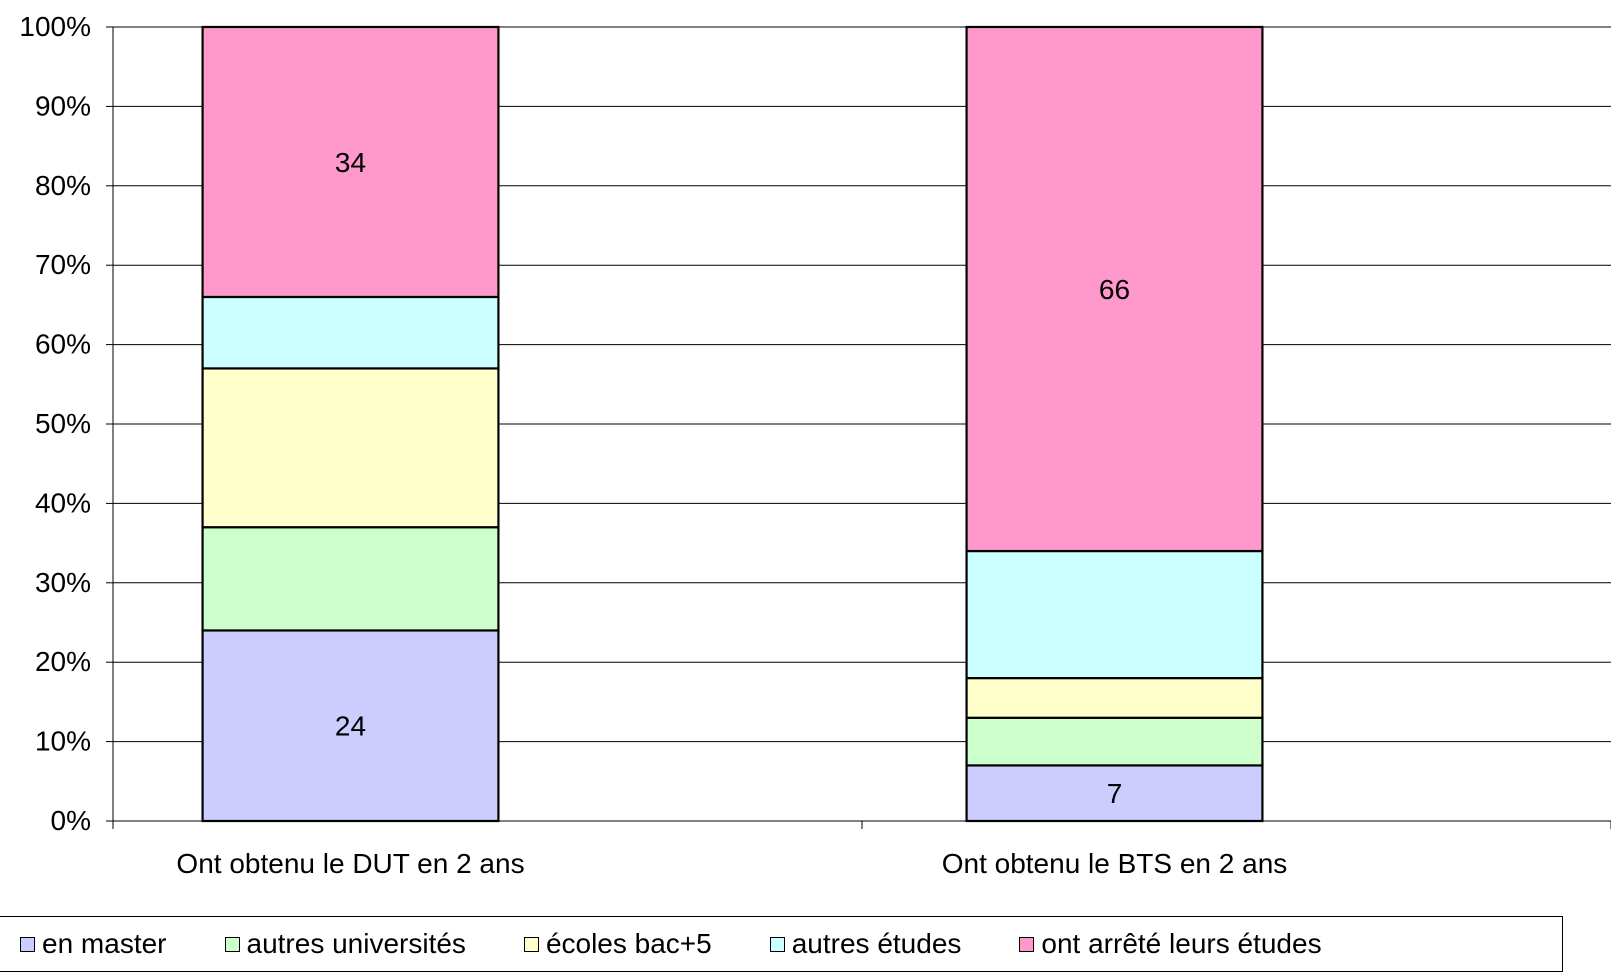  I want to click on category-label: Ont obtenu le BTS en 2 ans, so click(1115, 863).